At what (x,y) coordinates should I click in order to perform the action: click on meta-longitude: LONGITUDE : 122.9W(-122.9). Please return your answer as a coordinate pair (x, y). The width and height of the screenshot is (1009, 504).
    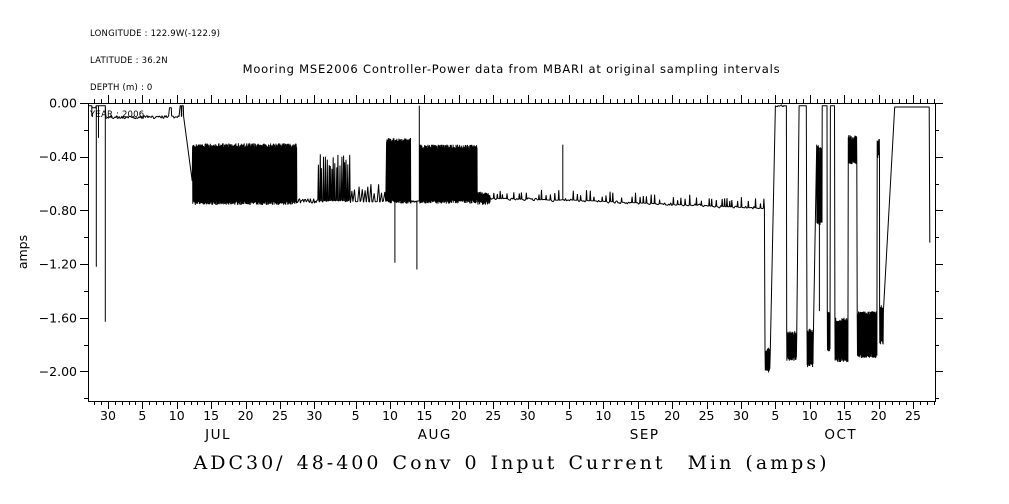
    Looking at the image, I should click on (155, 34).